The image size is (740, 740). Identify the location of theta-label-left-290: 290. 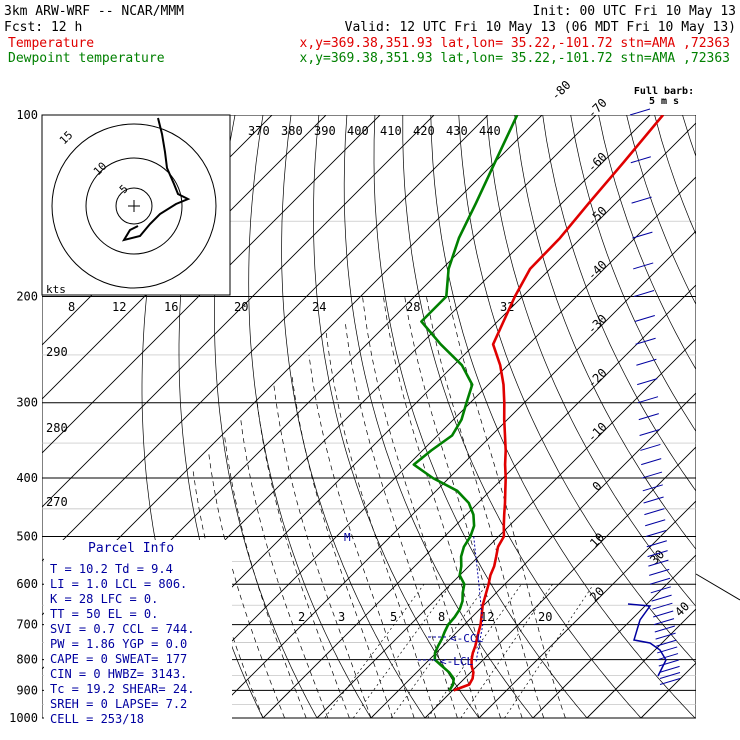
(57, 352).